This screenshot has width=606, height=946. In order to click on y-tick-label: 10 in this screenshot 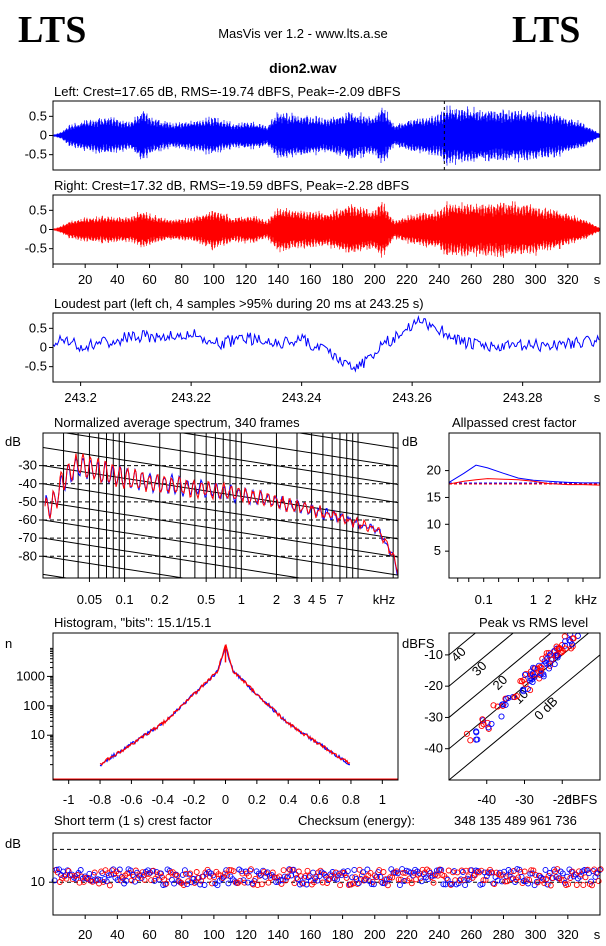, I will do `click(38, 881)`.